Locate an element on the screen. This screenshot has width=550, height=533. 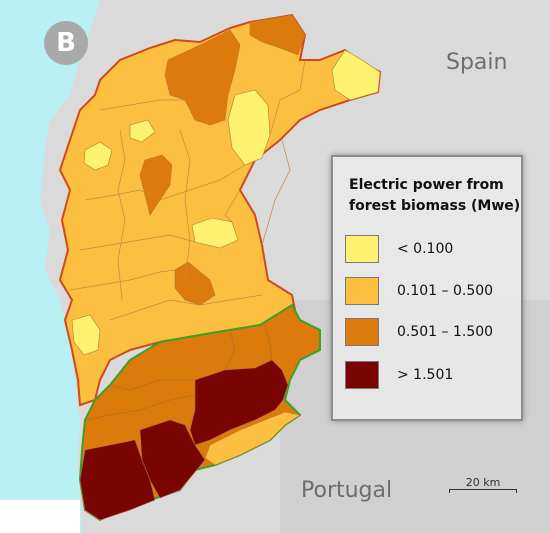
legend-item-class-2: 0.101 – 0.500 is located at coordinates (433, 291).